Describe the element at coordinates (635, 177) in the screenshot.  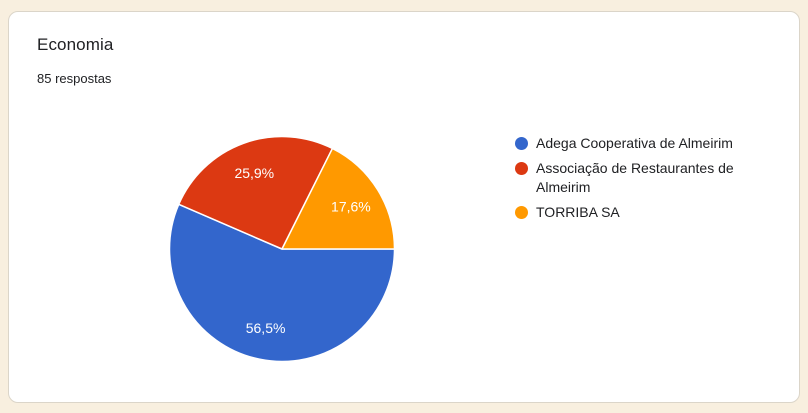
I see `legend-item-label: Associação de Restaurantes de Almeirim` at that location.